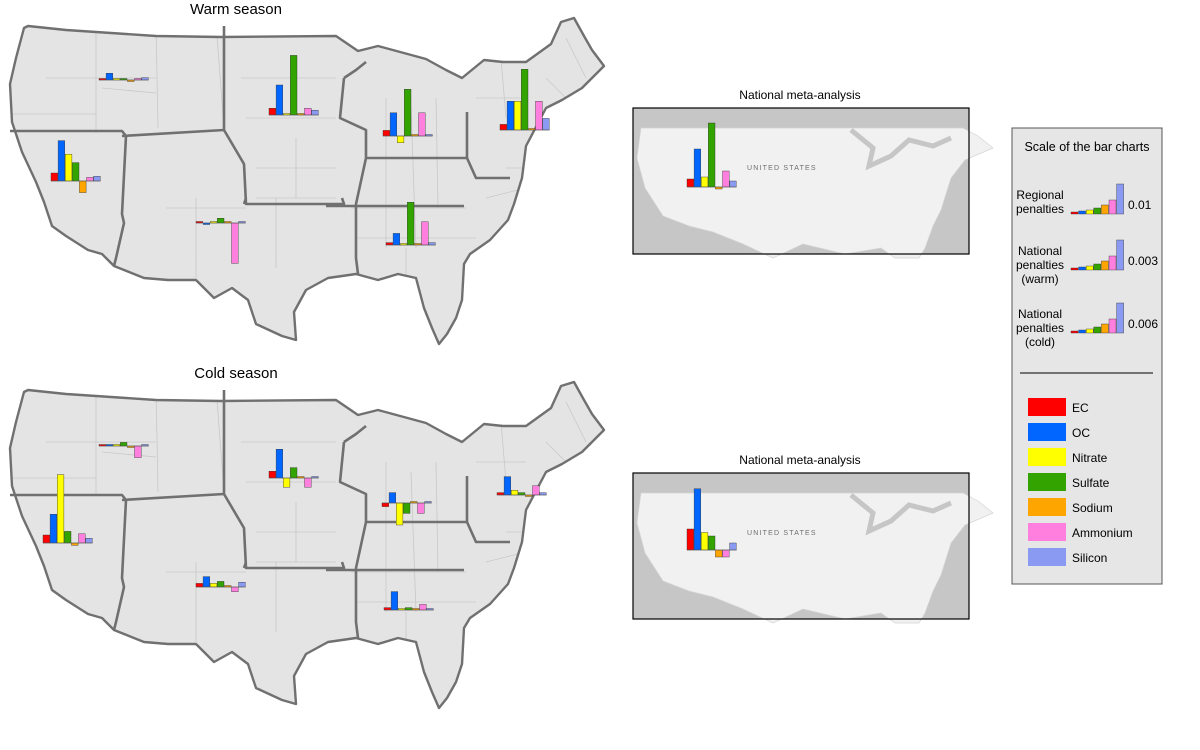 The height and width of the screenshot is (750, 1200). Describe the element at coordinates (389, 244) in the screenshot. I see `warm-southeast-bar-ec` at that location.